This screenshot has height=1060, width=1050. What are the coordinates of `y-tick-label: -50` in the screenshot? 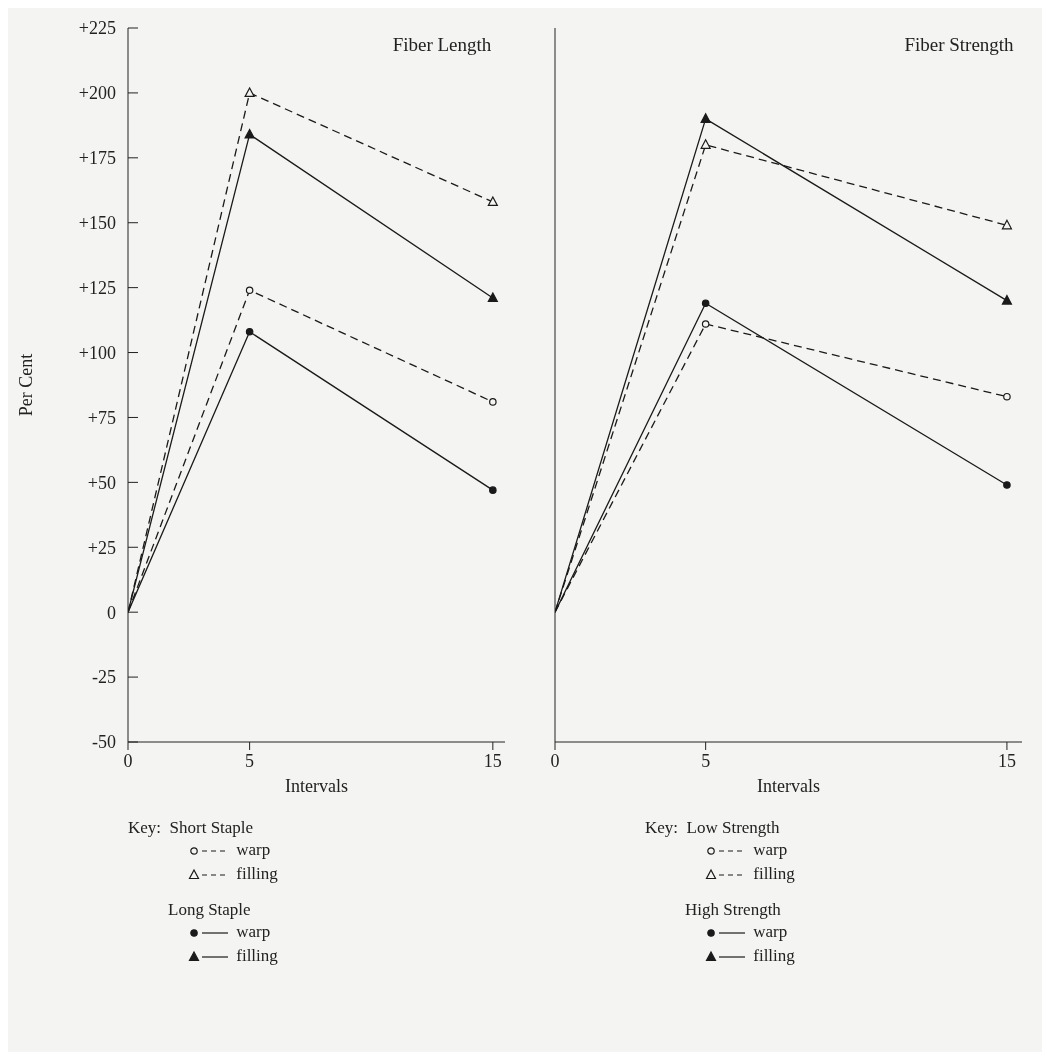 It's located at (104, 742).